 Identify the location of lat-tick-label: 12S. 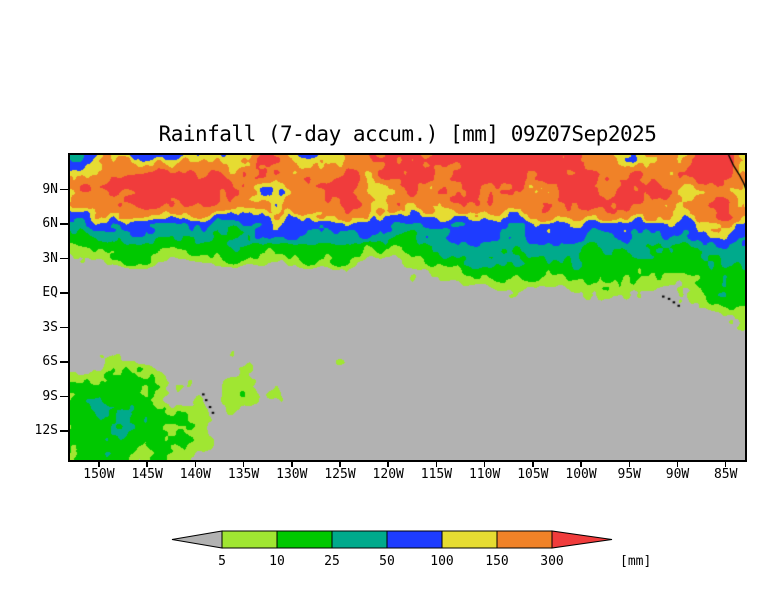
(46, 431).